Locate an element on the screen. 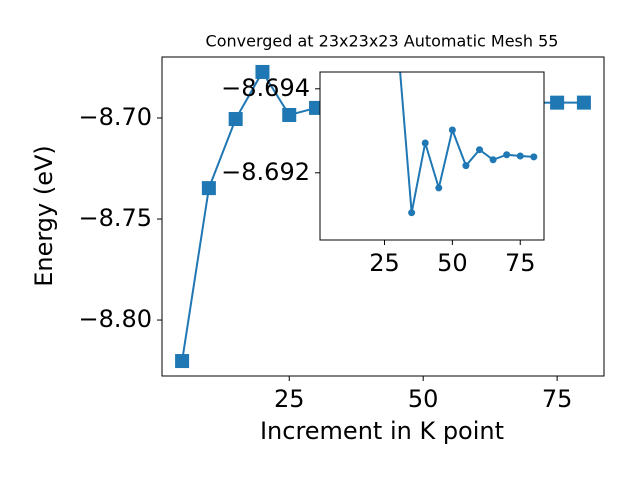  y-tick-label: −8.80 is located at coordinates (115, 319).